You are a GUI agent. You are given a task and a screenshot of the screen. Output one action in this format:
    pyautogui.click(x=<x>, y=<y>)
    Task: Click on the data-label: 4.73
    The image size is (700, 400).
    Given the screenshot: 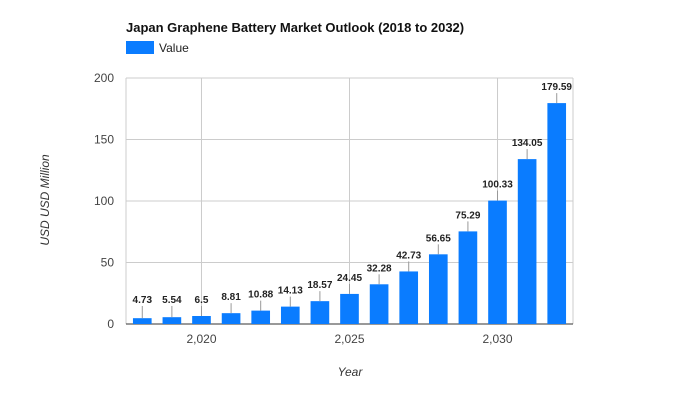 What is the action you would take?
    pyautogui.click(x=143, y=300)
    